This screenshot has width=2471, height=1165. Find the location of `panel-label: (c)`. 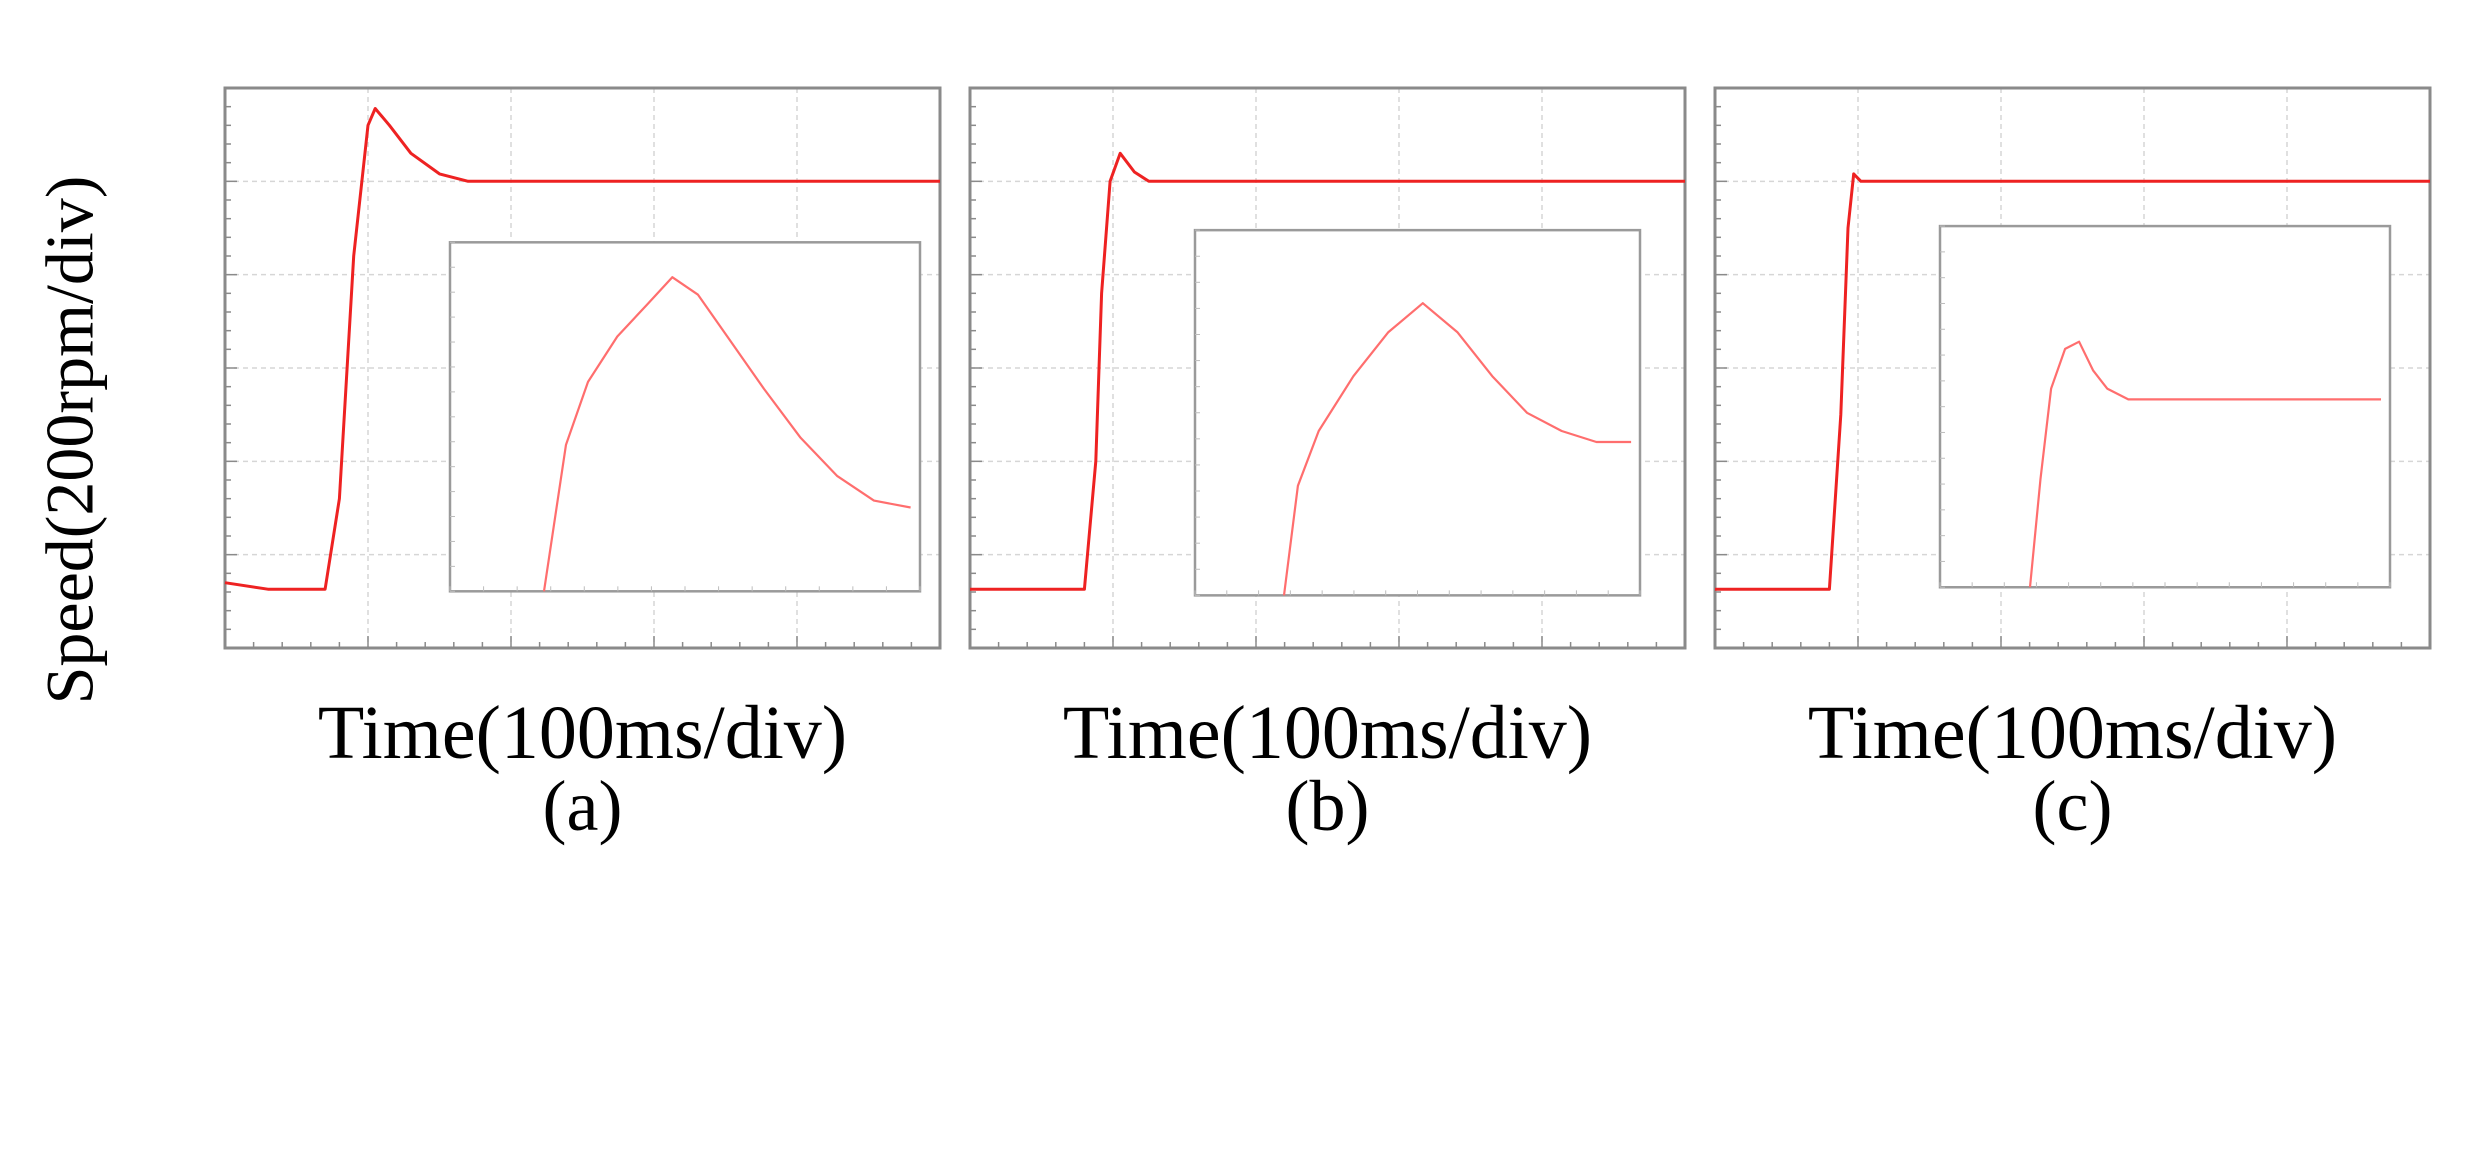

panel-label: (c) is located at coordinates (2072, 806).